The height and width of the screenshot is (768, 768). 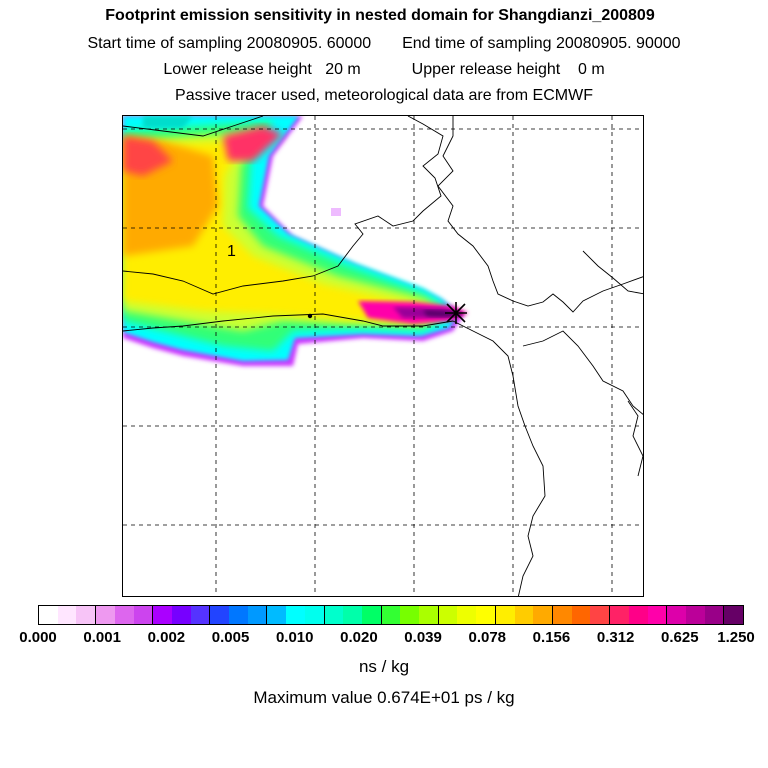 What do you see at coordinates (384, 697) in the screenshot?
I see `max-value-label: Maximum value 0.674E+01 ps / kg` at bounding box center [384, 697].